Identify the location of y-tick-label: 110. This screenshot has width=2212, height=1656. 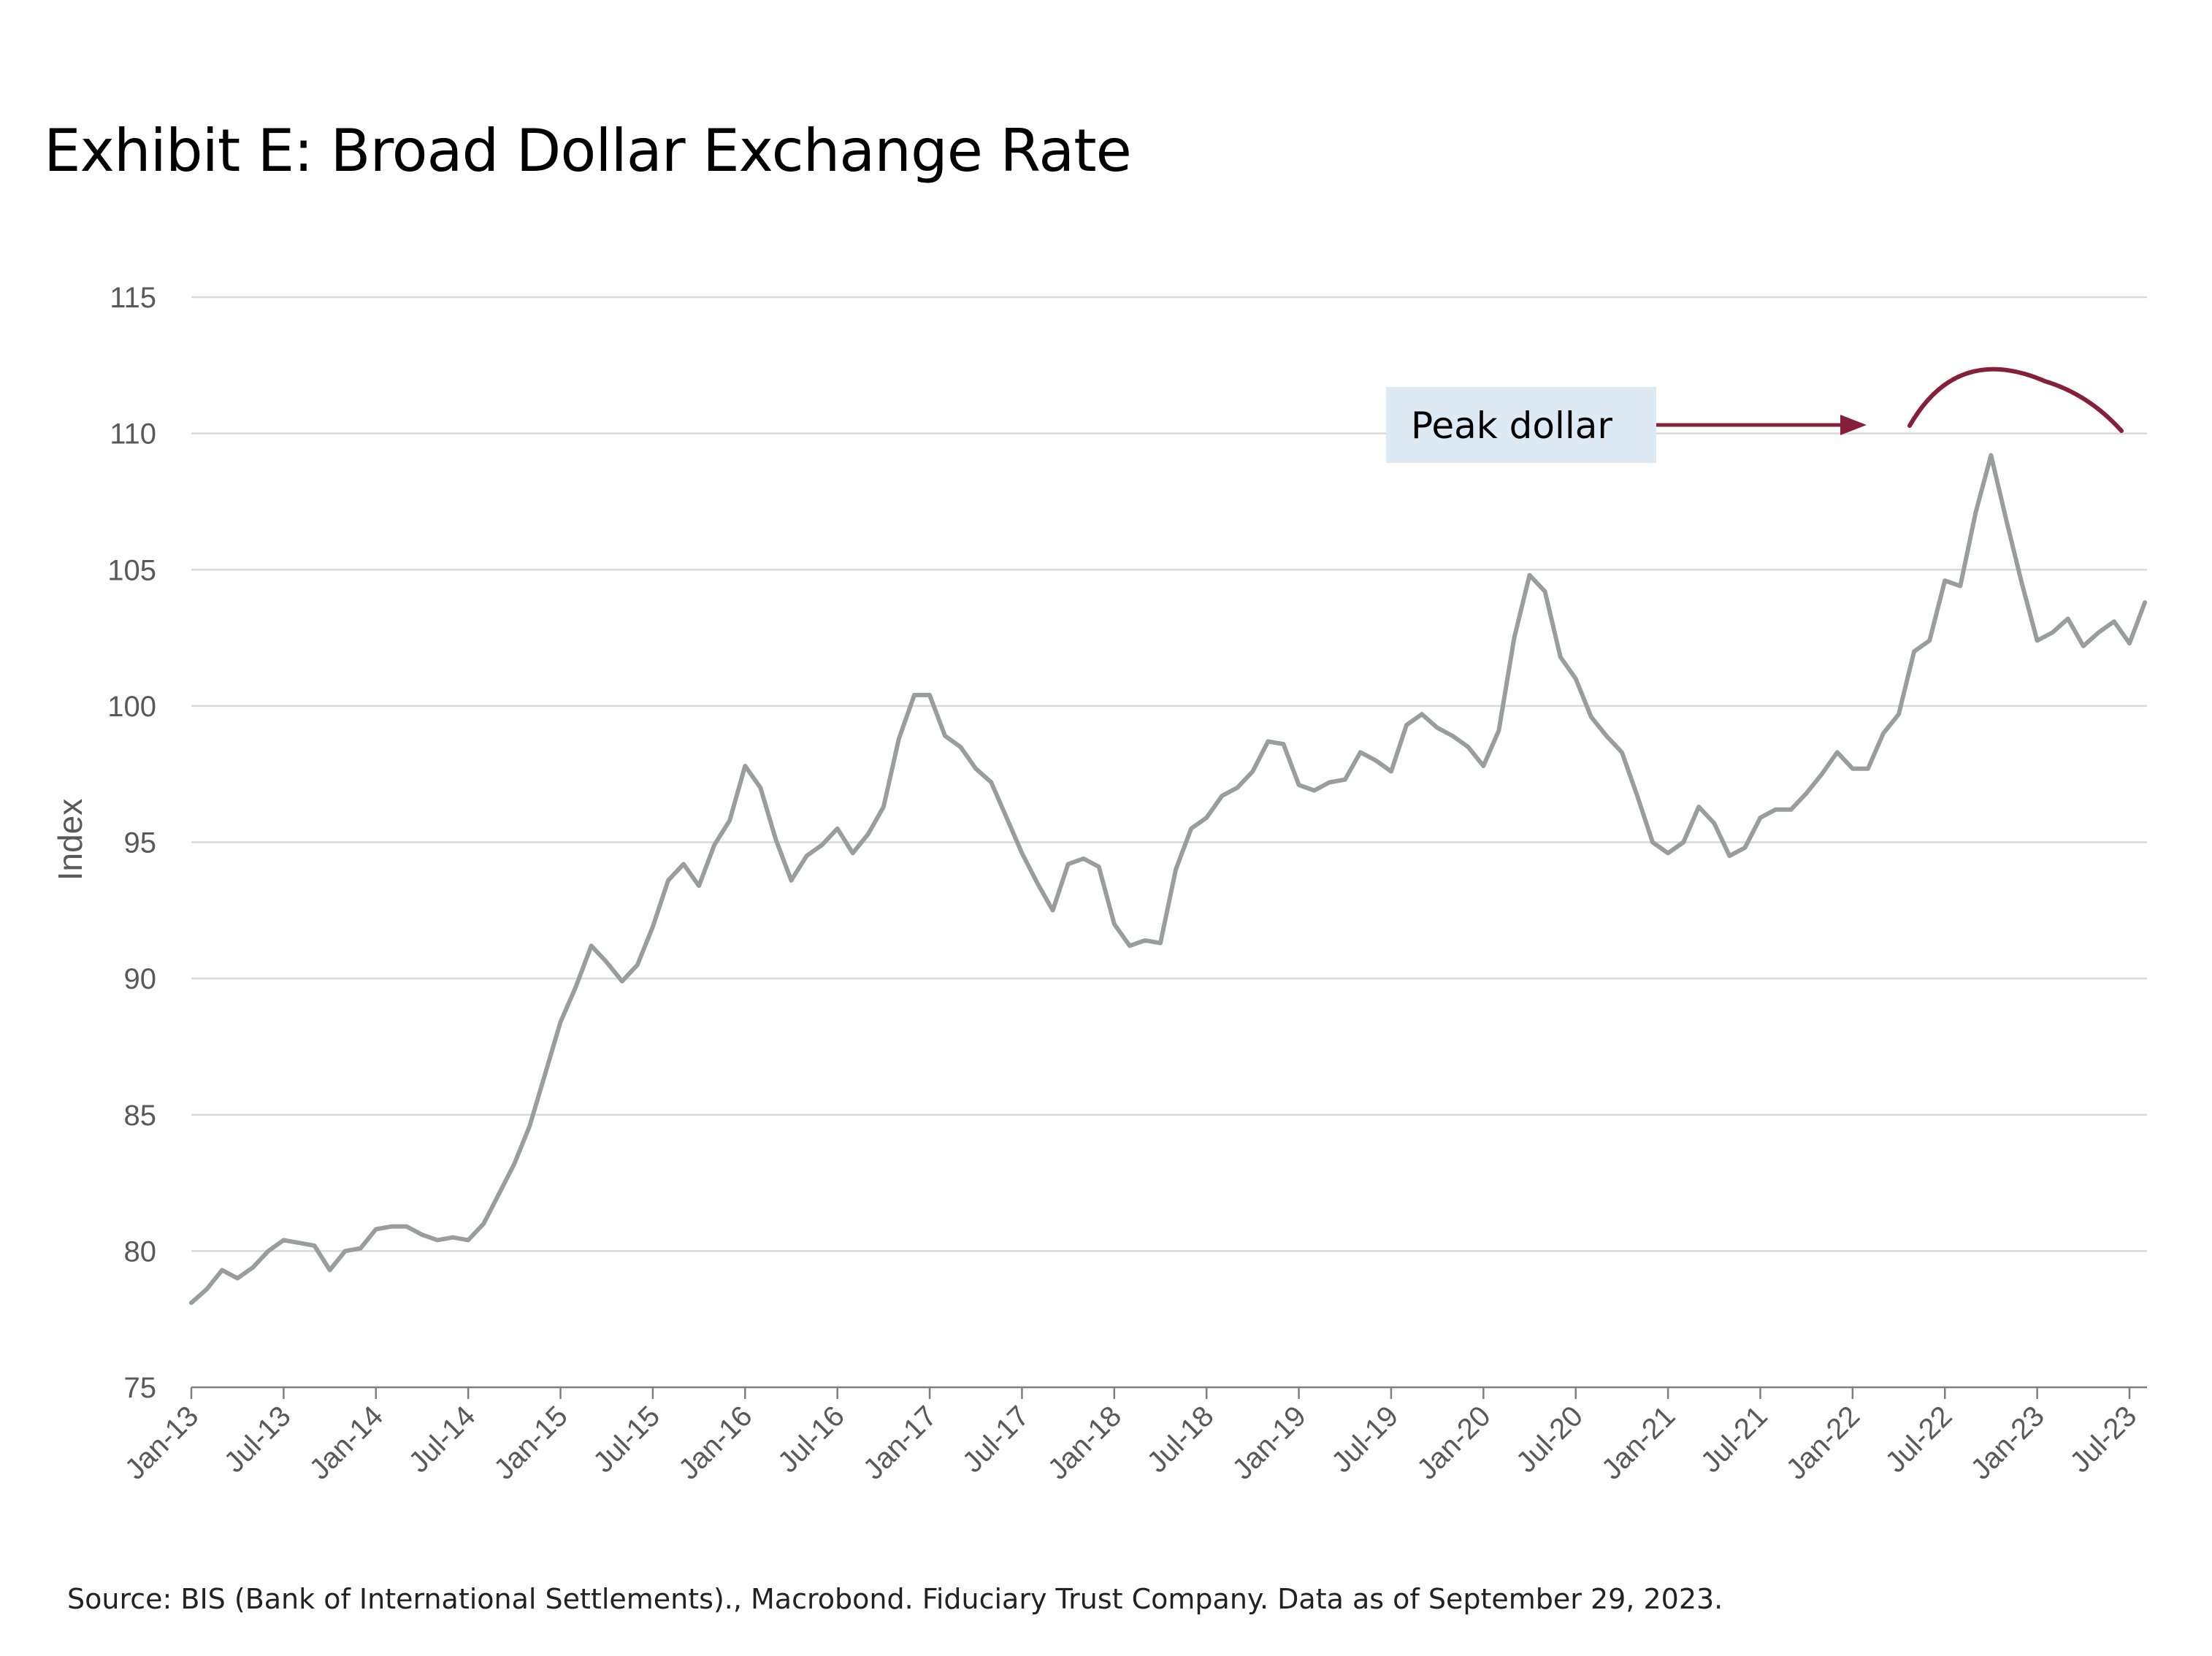
(133, 434).